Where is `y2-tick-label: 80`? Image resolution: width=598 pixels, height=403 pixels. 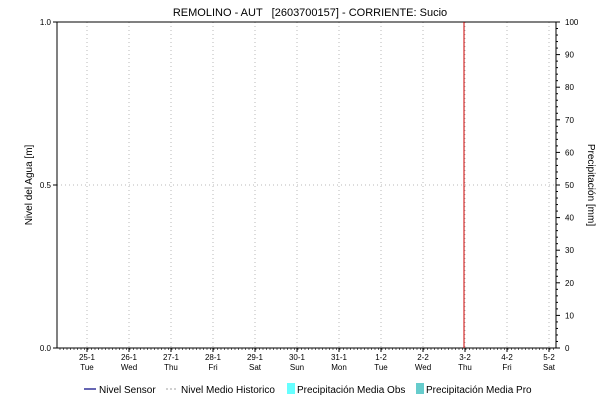
y2-tick-label: 80 is located at coordinates (569, 87).